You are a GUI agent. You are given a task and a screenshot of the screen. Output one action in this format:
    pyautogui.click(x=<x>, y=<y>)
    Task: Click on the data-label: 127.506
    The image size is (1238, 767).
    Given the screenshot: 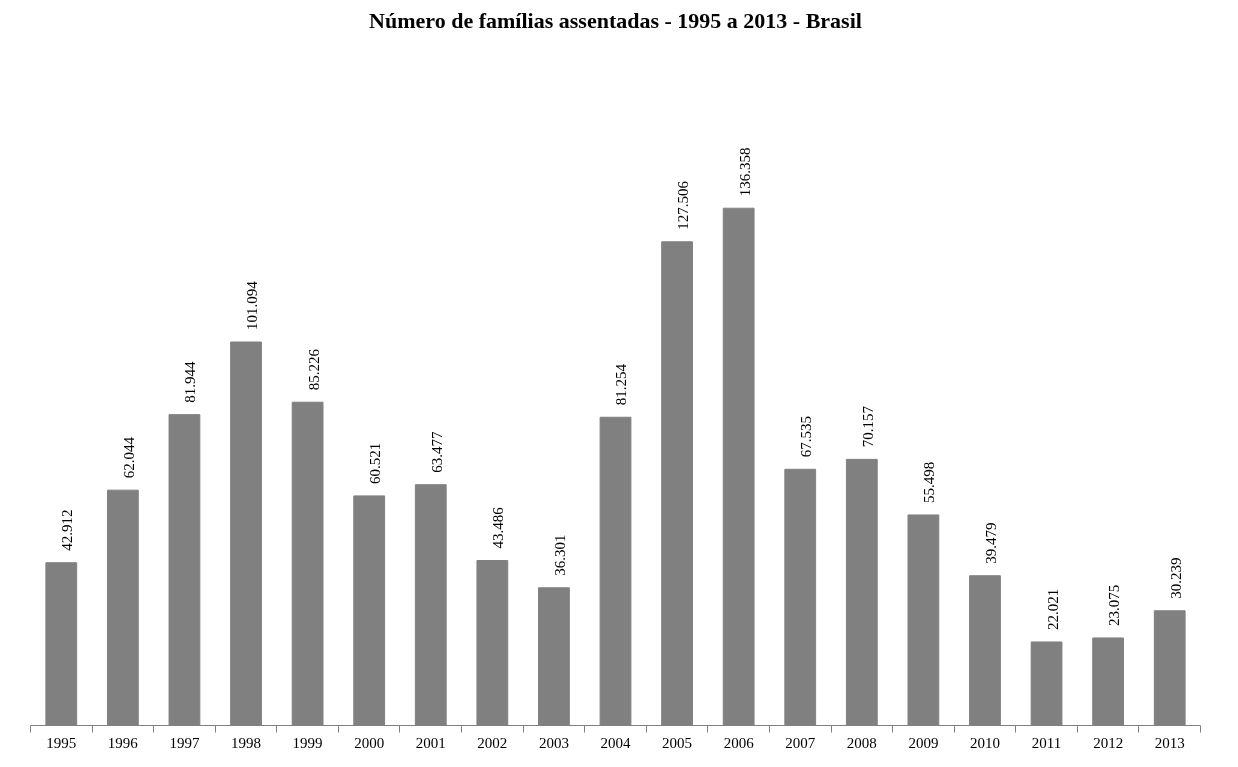 What is the action you would take?
    pyautogui.click(x=683, y=205)
    